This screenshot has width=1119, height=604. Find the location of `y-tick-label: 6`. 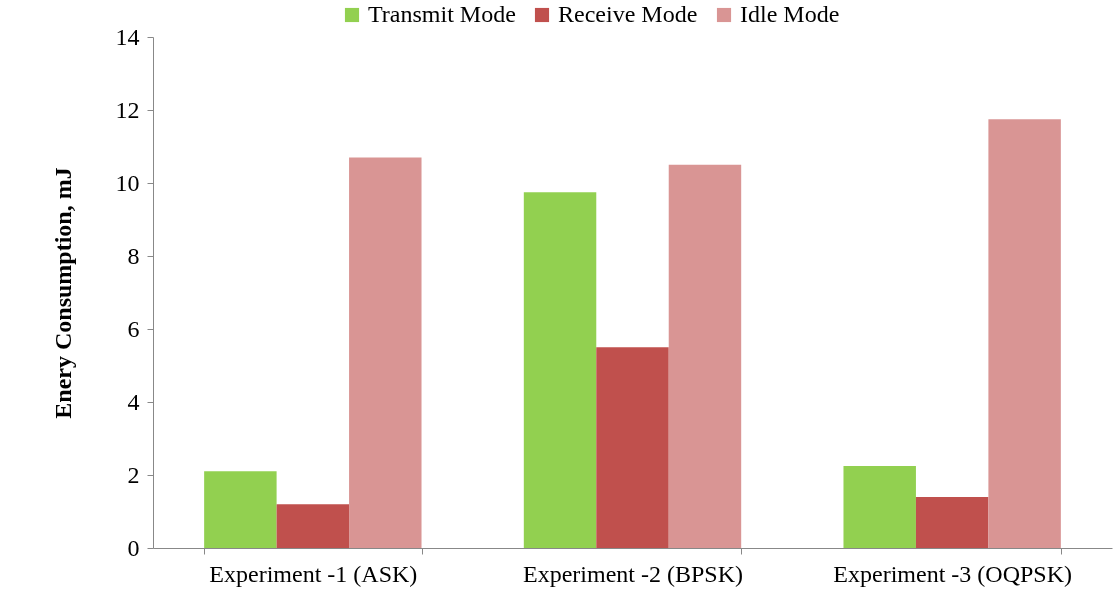

y-tick-label: 6 is located at coordinates (133, 328).